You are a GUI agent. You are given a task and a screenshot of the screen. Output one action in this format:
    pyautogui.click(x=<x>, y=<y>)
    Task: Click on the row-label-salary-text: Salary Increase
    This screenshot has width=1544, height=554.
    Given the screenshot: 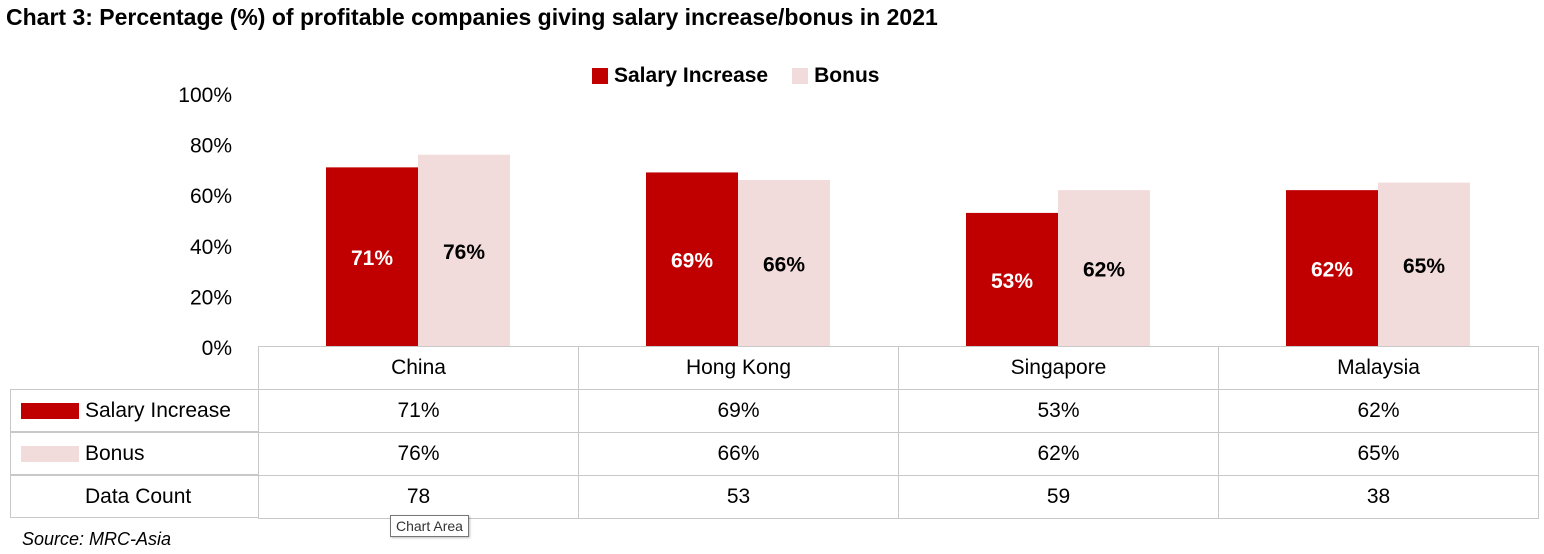 What is the action you would take?
    pyautogui.click(x=158, y=410)
    